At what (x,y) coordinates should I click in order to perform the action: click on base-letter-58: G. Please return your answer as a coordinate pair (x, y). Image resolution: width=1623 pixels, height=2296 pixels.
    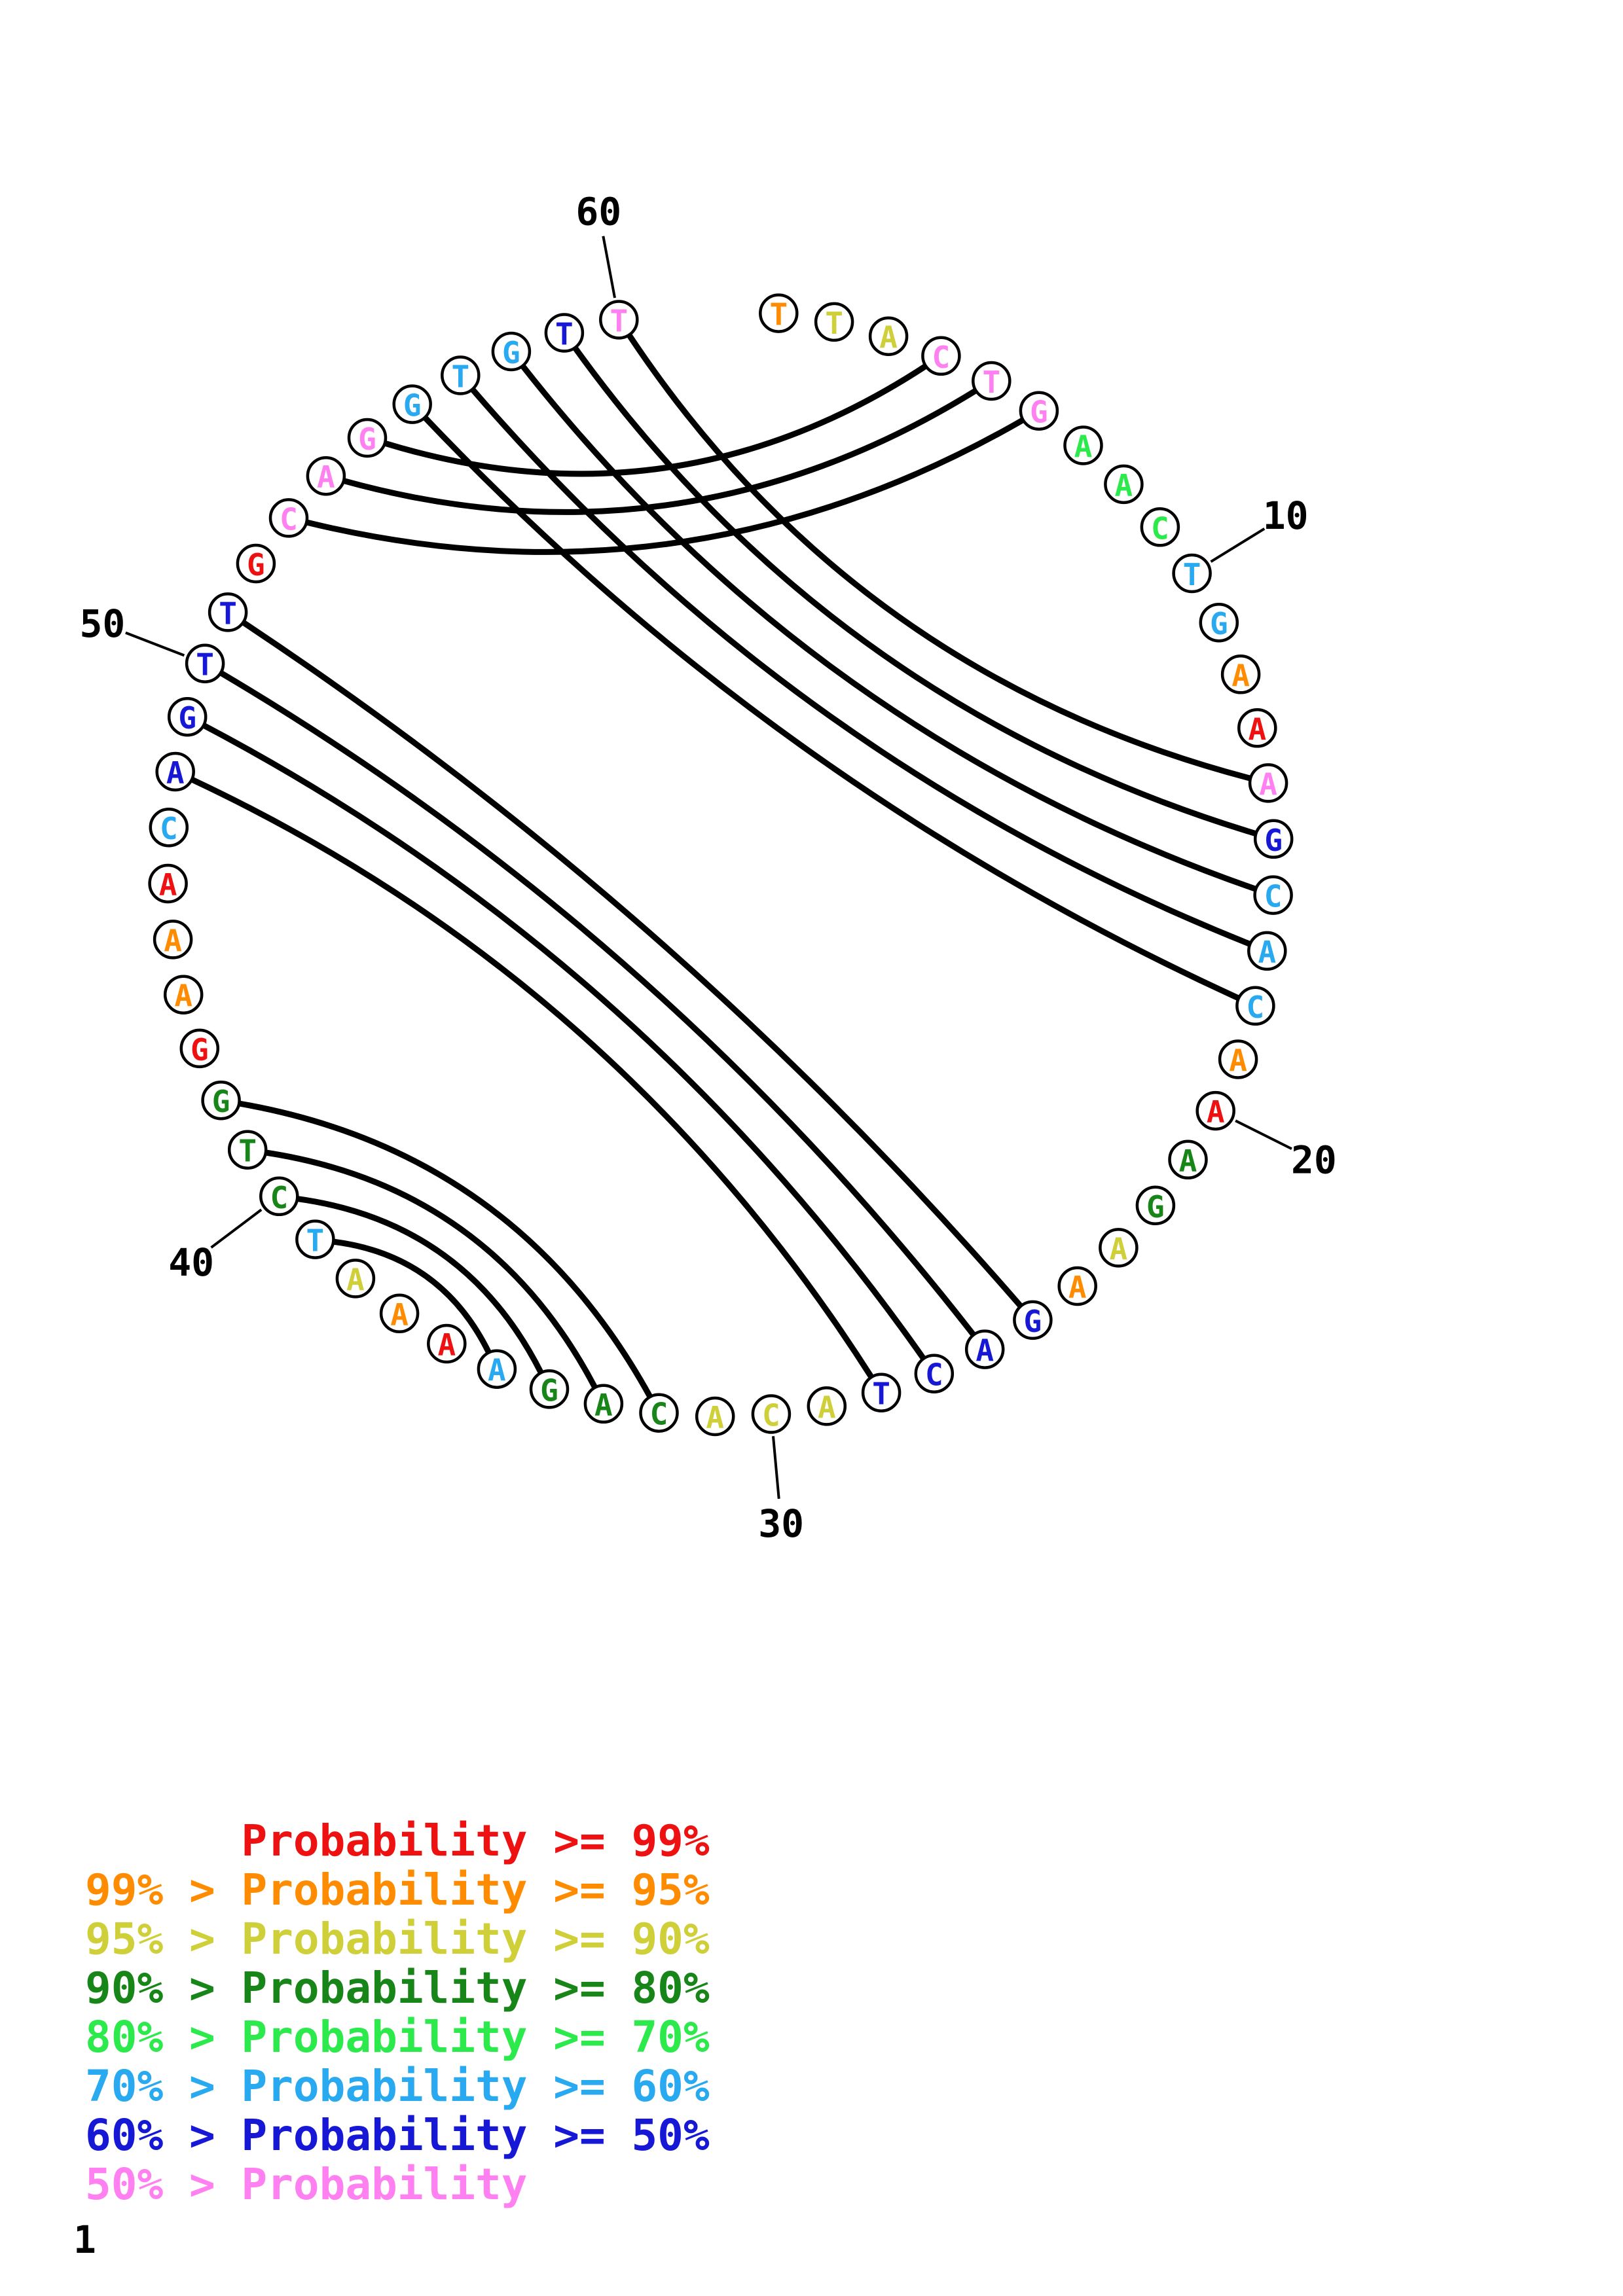
    Looking at the image, I should click on (511, 352).